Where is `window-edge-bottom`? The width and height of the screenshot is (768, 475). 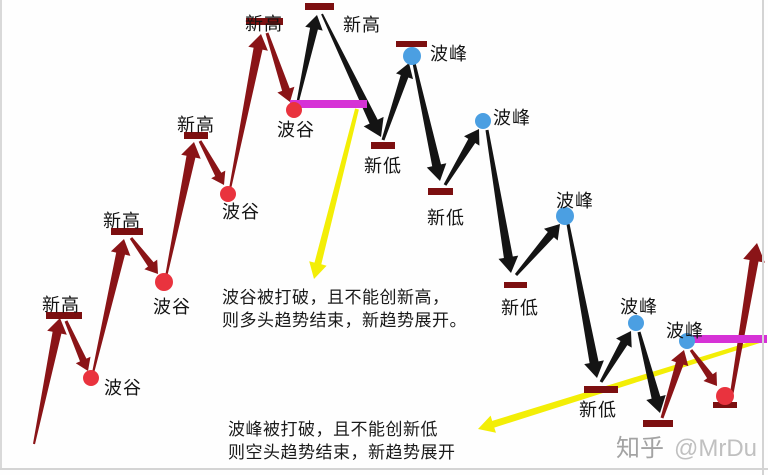
window-edge-bottom is located at coordinates (384, 469).